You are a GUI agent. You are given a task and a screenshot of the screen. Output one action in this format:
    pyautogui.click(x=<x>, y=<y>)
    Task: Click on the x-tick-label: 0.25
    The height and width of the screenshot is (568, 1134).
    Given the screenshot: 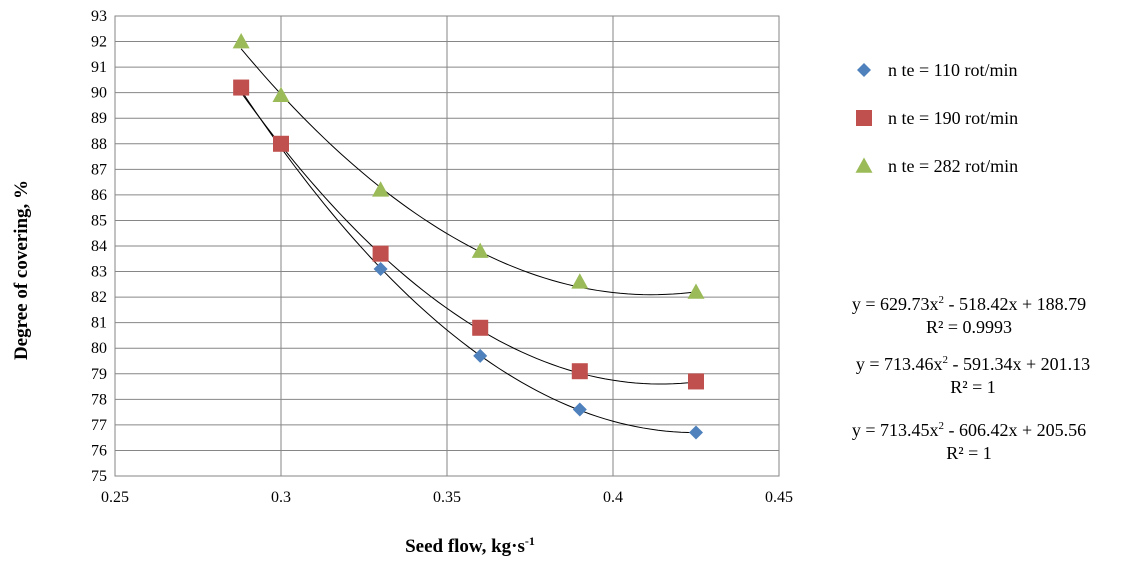 What is the action you would take?
    pyautogui.click(x=115, y=497)
    